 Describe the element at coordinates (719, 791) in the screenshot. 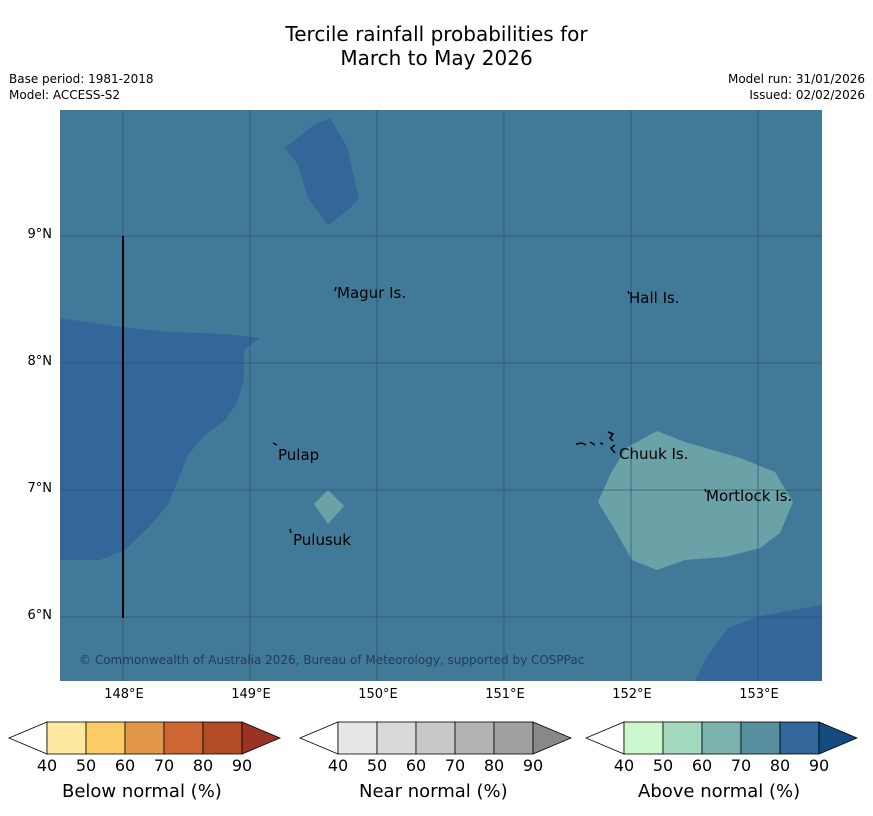

I see `above-normal-title: Above normal (%)` at that location.